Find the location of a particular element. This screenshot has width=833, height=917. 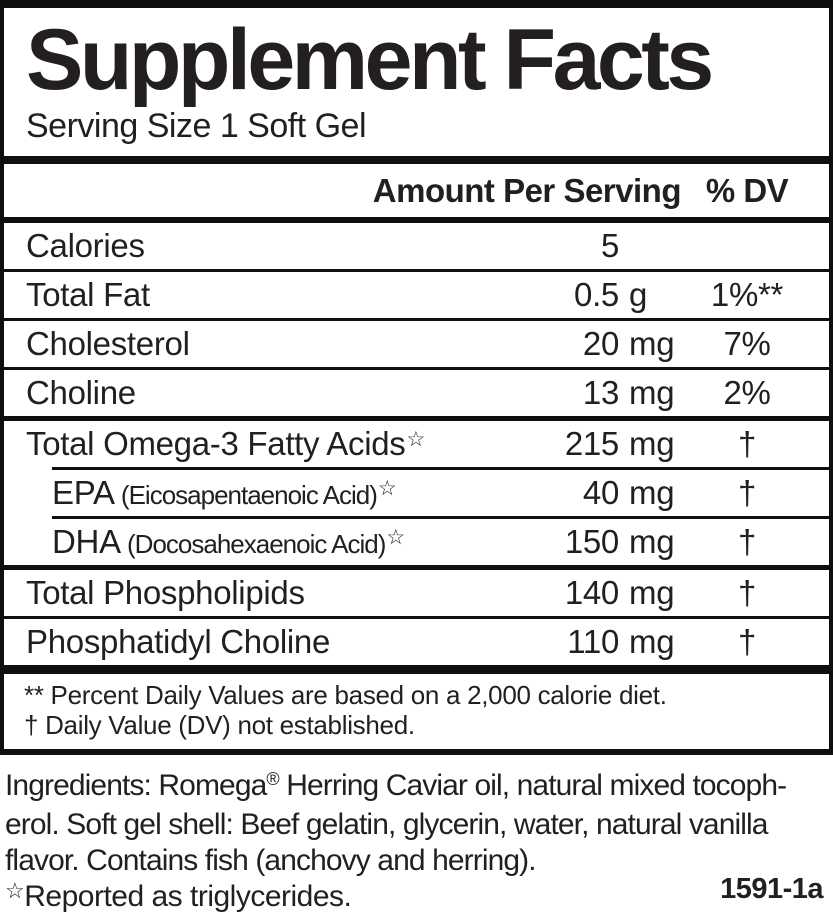

nutrient-amount: 215 mg is located at coordinates (586, 444).